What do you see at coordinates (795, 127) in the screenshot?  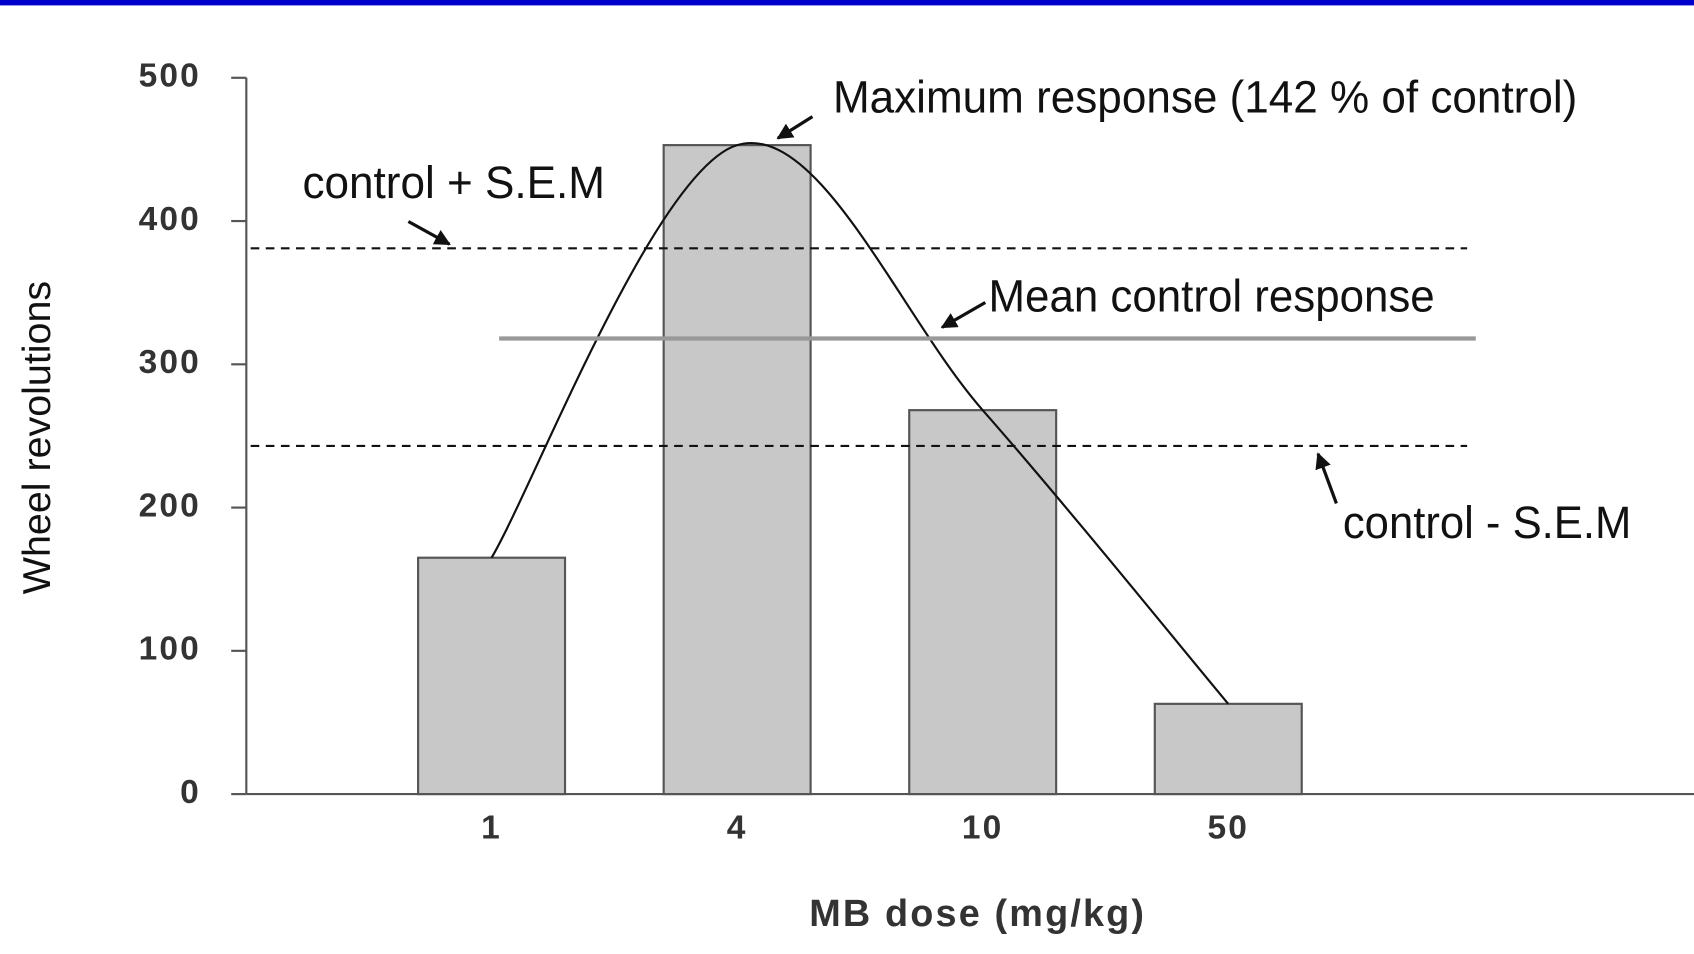 I see `annotation-arrow` at bounding box center [795, 127].